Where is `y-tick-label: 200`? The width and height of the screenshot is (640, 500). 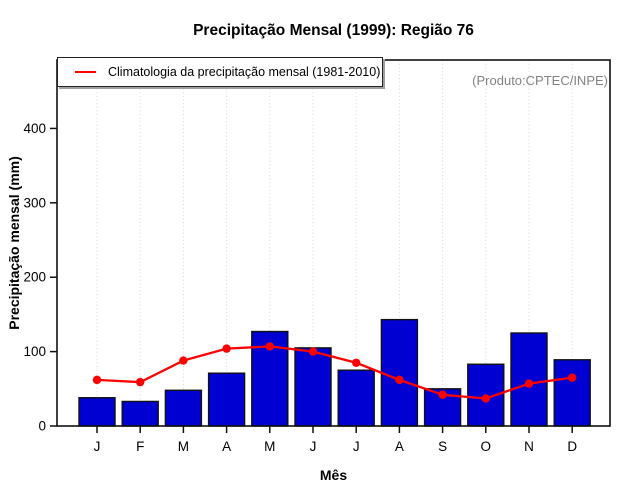 y-tick-label: 200 is located at coordinates (34, 277).